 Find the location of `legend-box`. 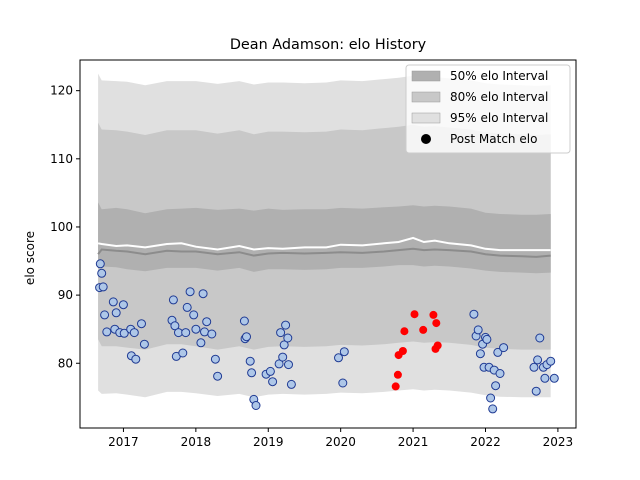

legend-box is located at coordinates (488, 109).